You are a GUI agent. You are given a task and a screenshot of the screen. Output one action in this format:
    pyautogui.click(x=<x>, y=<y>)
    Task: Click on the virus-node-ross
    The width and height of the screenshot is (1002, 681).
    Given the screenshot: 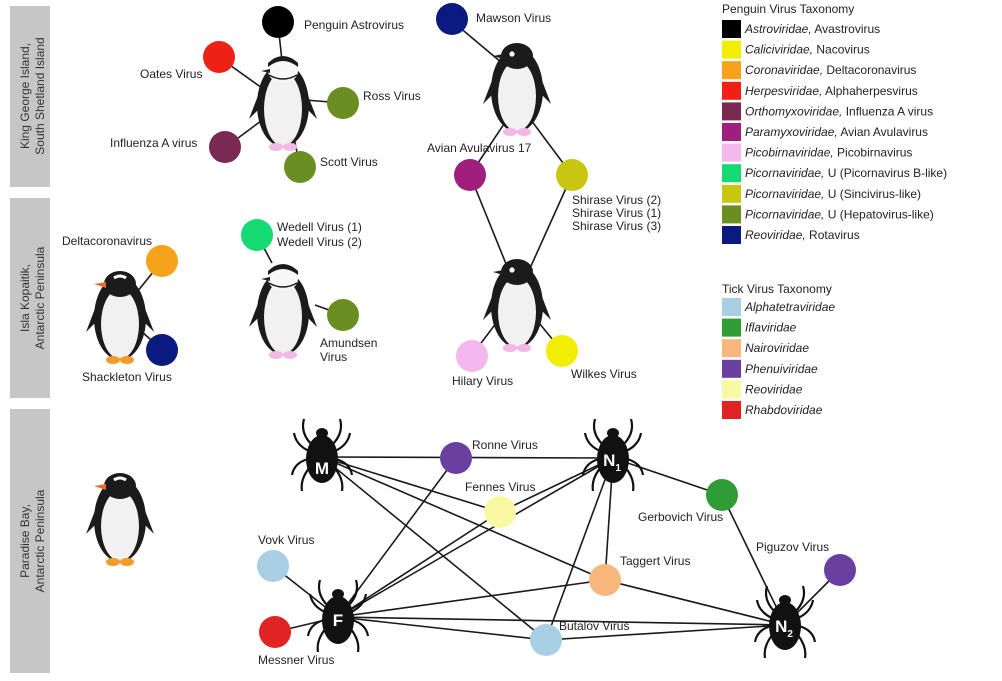 What is the action you would take?
    pyautogui.click(x=343, y=103)
    